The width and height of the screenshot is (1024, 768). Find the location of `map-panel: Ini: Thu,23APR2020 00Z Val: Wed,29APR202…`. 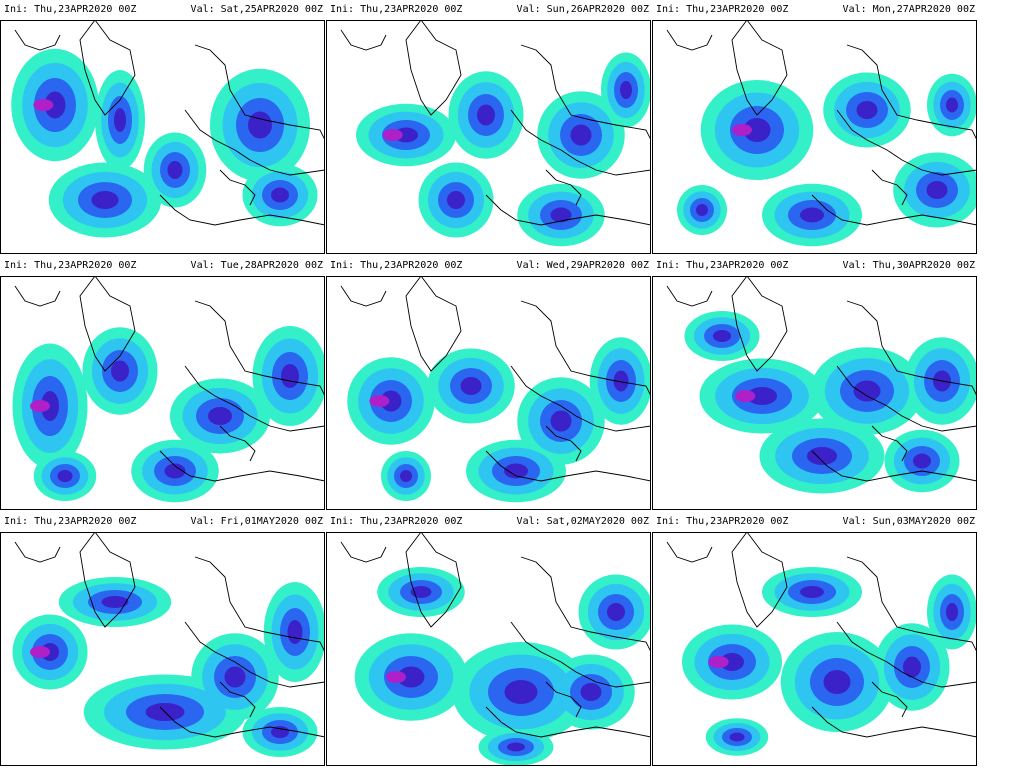

map-panel: Ini: Thu,23APR2020 00Z Val: Wed,29APR202… is located at coordinates (488, 384).